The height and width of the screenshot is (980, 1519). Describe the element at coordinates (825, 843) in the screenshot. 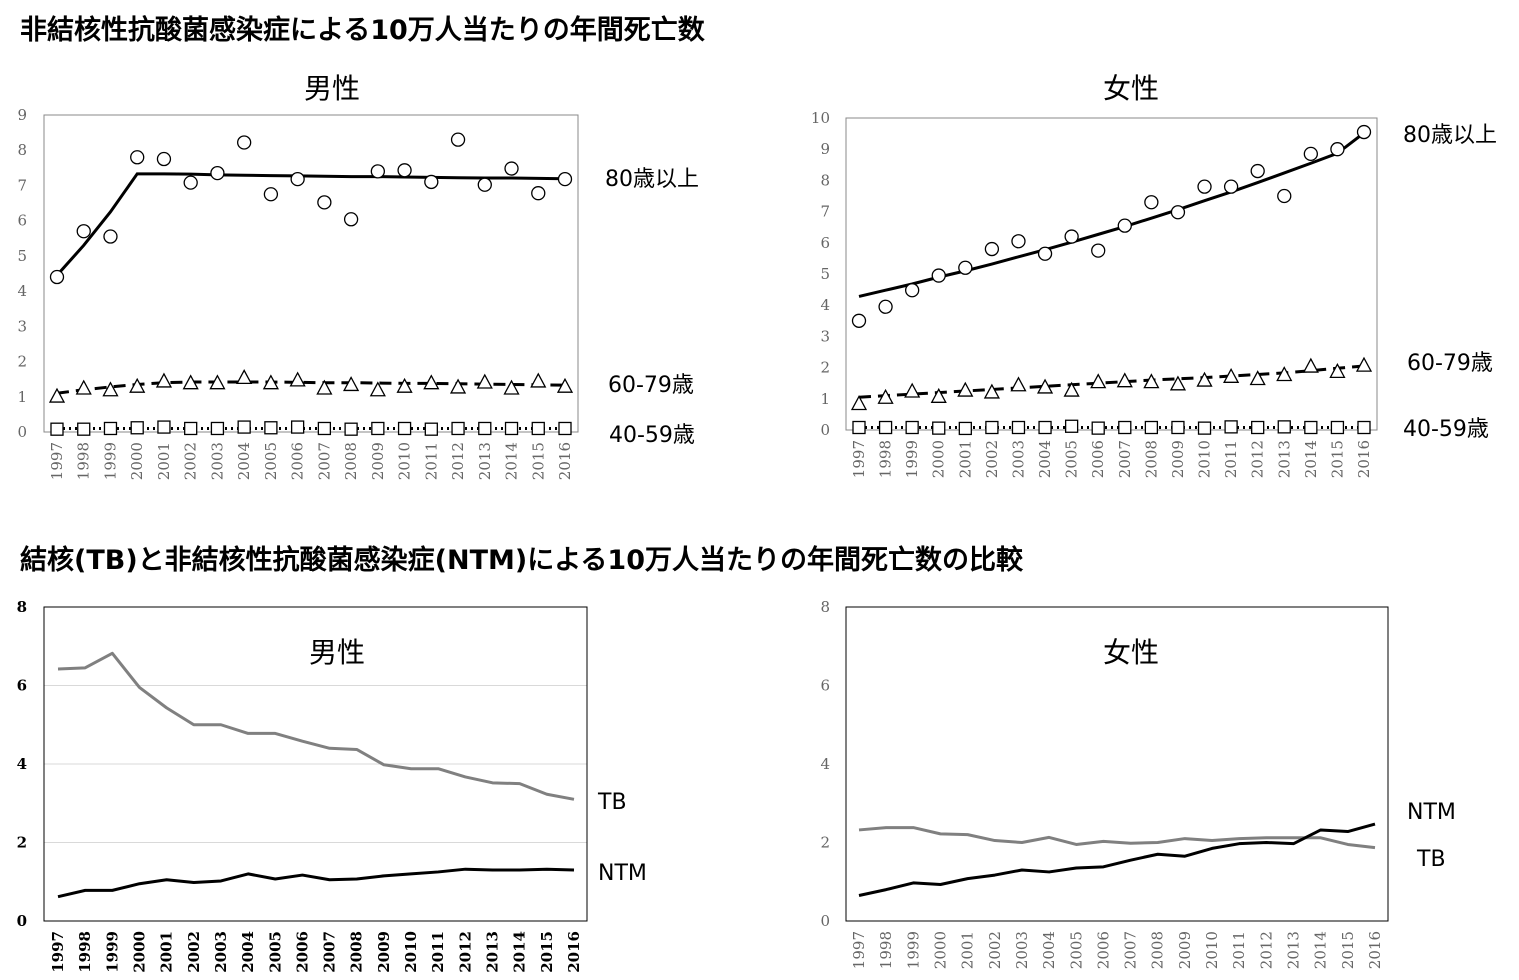

I see `y-tick-label: 2` at that location.